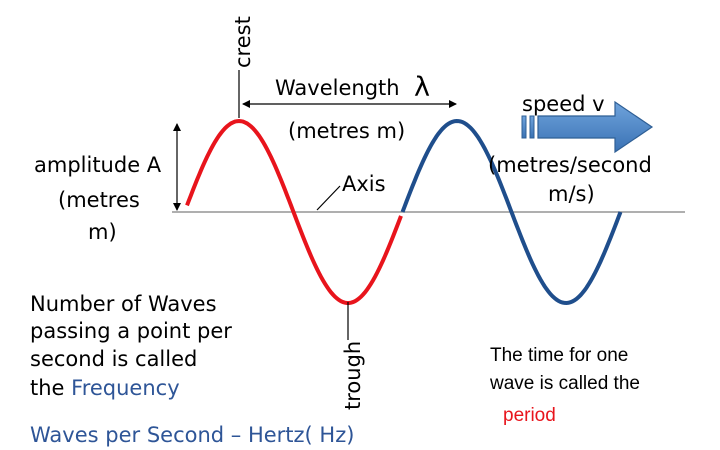 The width and height of the screenshot is (720, 450). I want to click on trough-label: trough, so click(353, 375).